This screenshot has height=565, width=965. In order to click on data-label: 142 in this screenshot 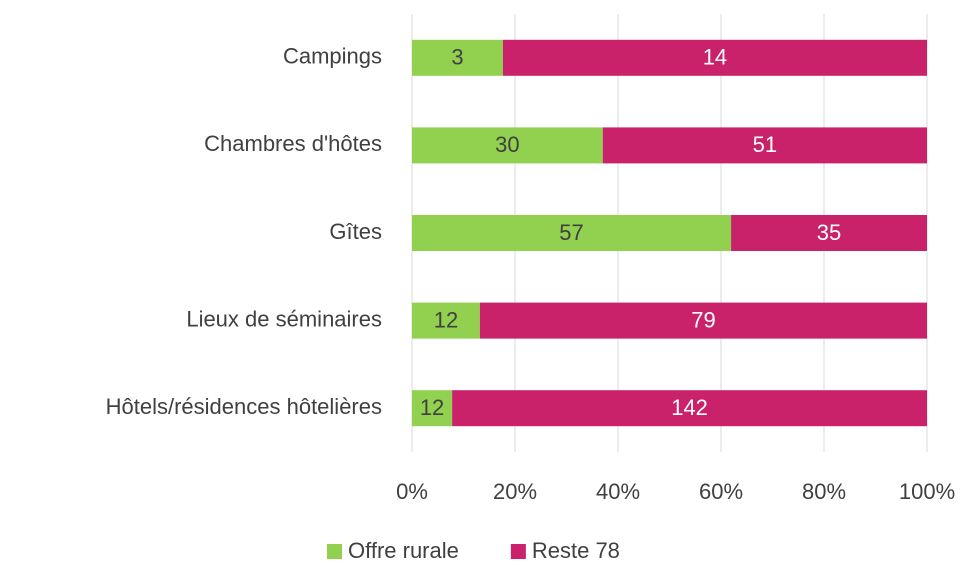, I will do `click(689, 407)`.